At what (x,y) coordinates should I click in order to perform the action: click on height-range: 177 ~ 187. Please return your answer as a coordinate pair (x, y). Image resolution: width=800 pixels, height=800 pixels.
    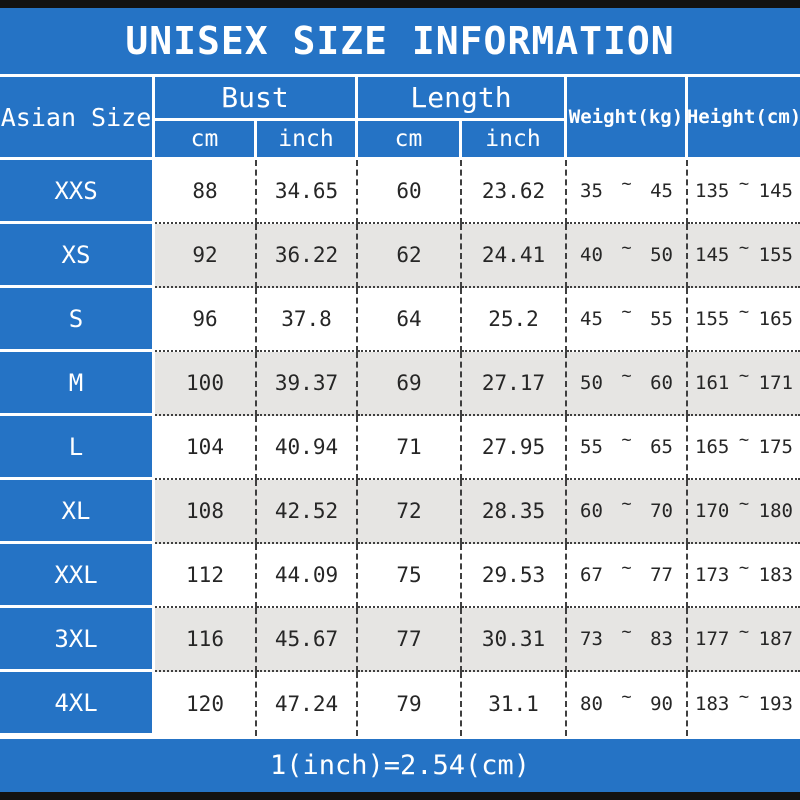
    Looking at the image, I should click on (744, 640).